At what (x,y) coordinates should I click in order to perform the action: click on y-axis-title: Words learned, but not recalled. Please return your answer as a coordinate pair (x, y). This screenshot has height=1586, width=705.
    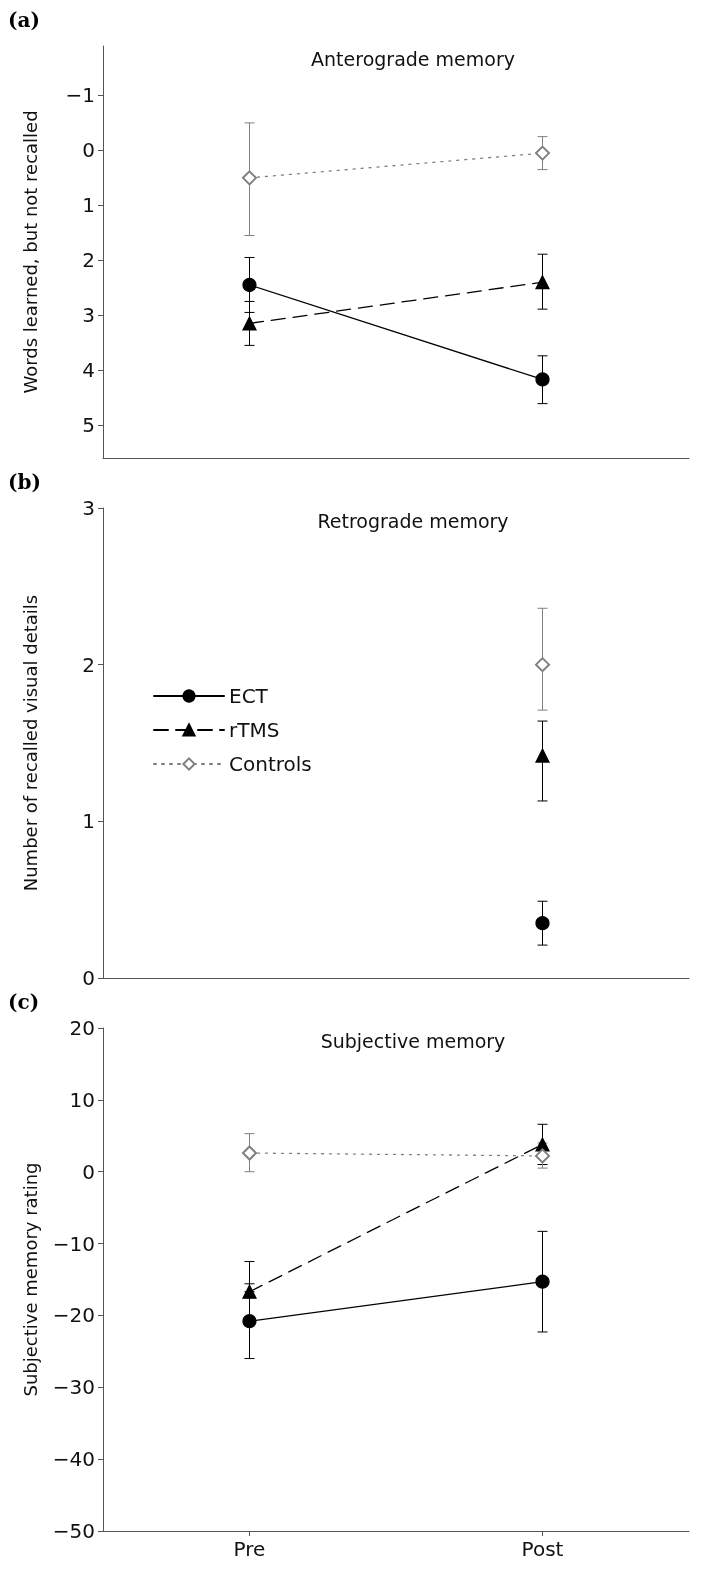
    Looking at the image, I should click on (30, 252).